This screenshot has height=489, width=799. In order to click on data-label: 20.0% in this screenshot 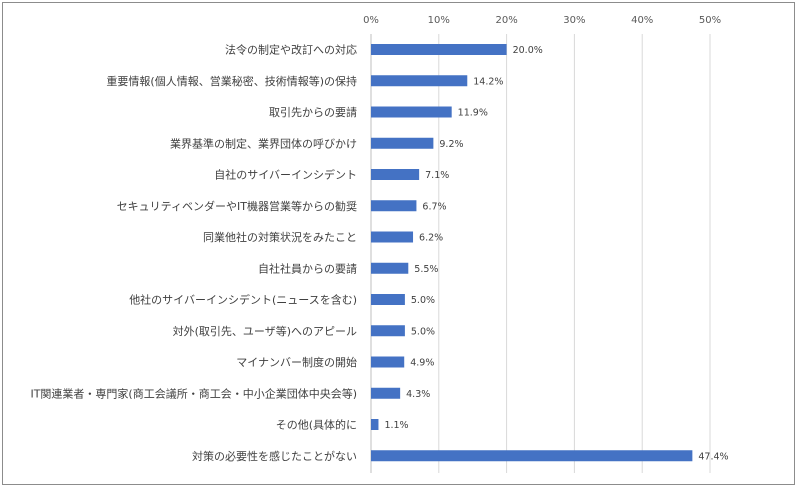, I will do `click(528, 50)`.